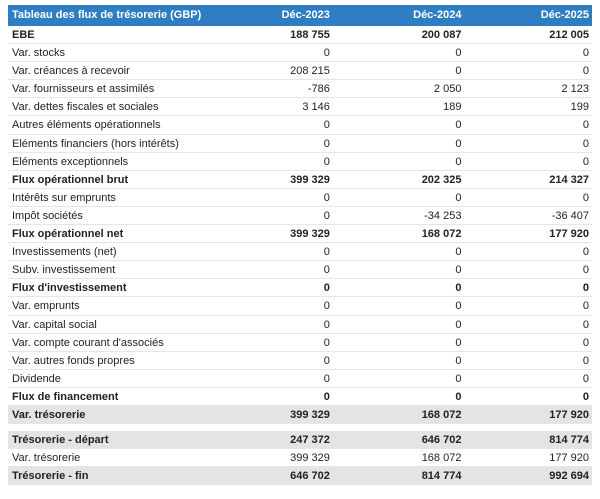  I want to click on row-label: Trésorerie - fin, so click(50, 476).